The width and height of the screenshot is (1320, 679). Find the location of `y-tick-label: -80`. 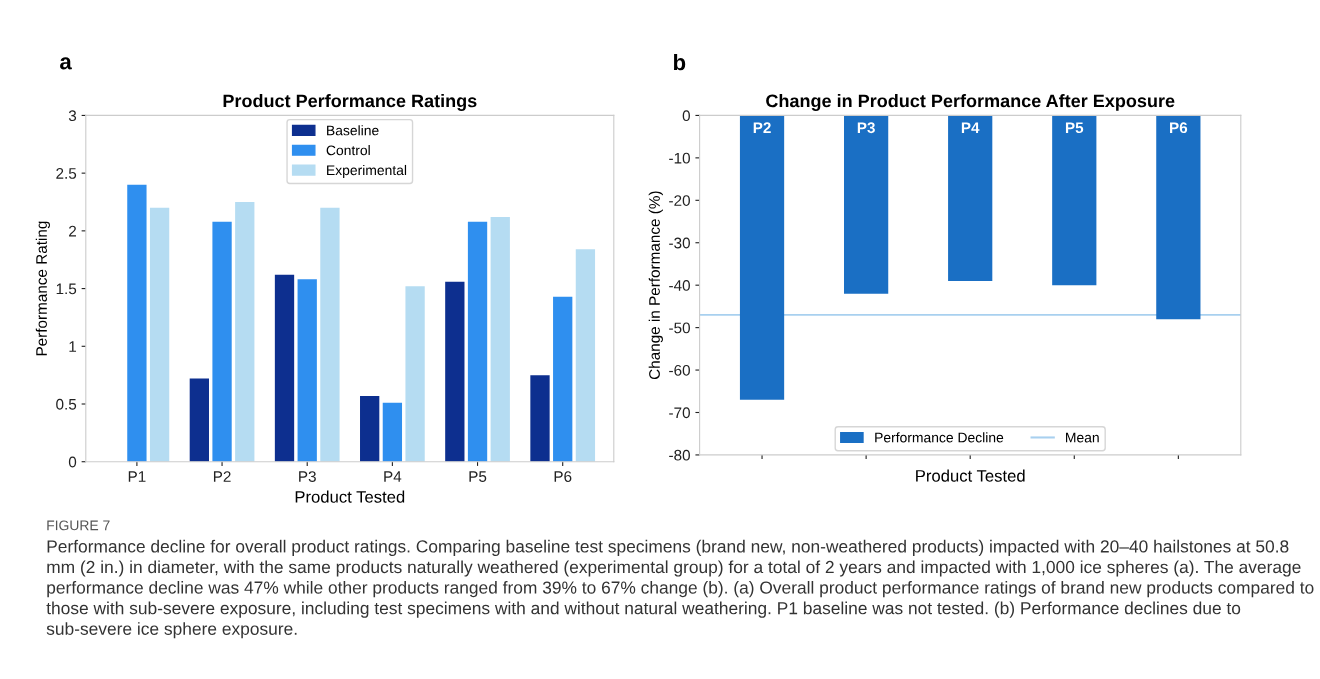

y-tick-label: -80 is located at coordinates (679, 455).